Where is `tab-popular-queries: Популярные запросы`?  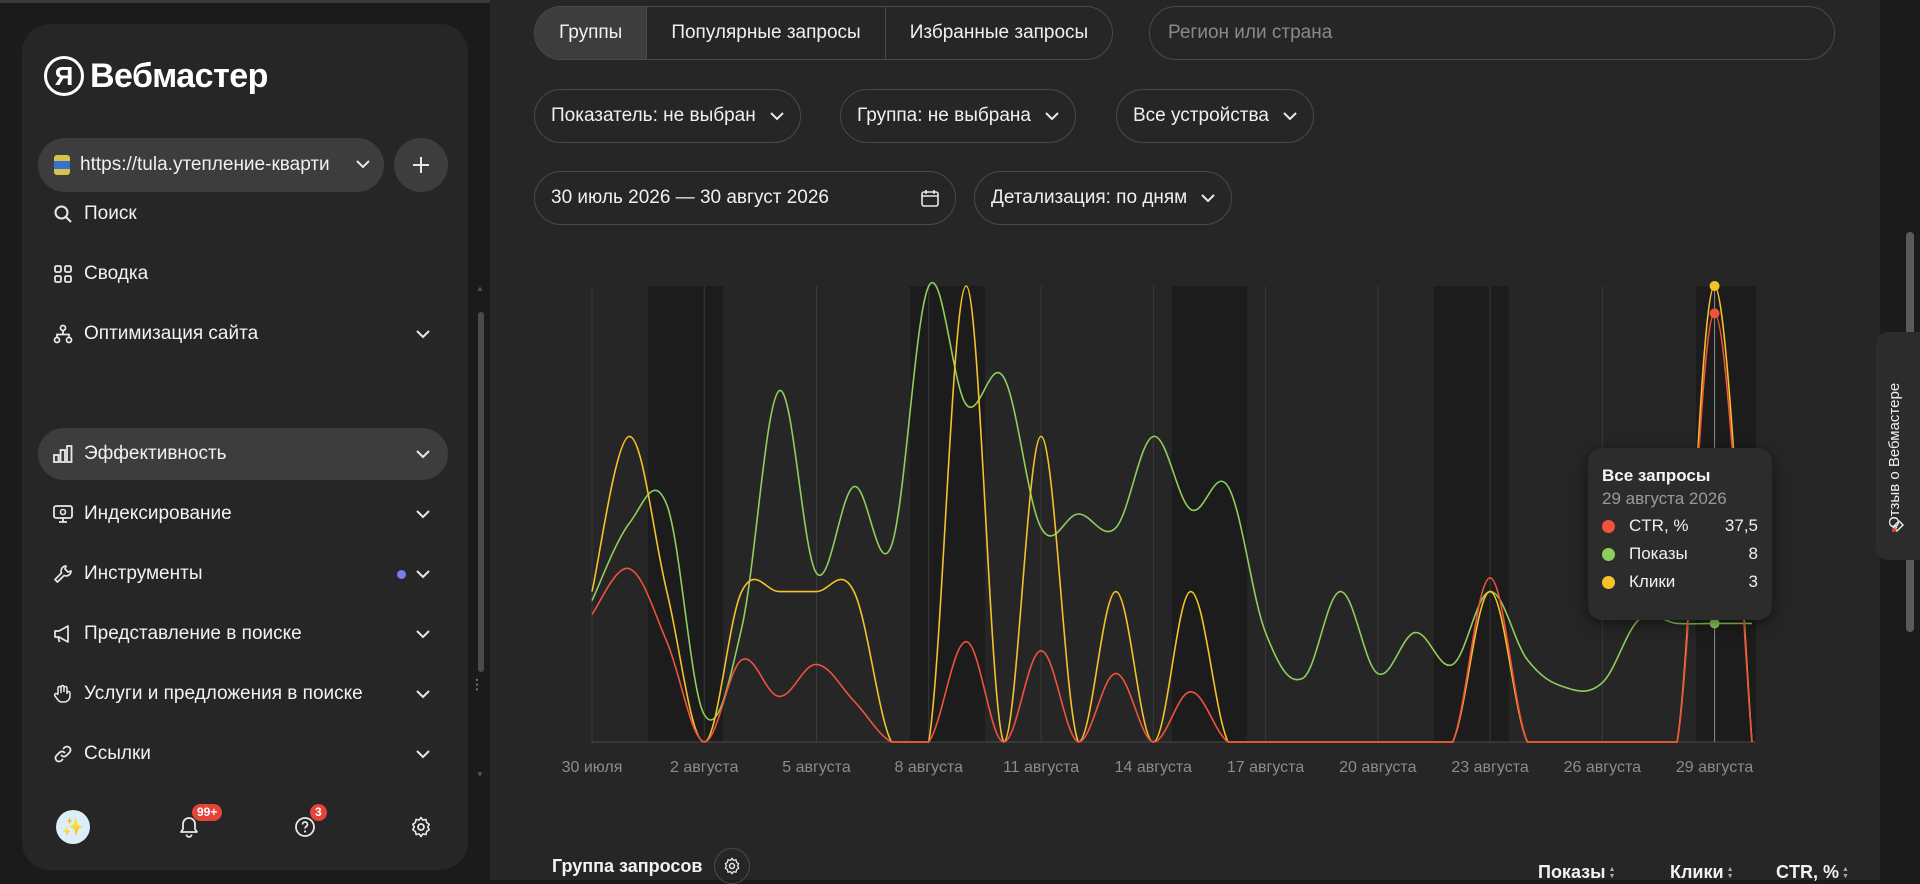 tab-popular-queries: Популярные запросы is located at coordinates (766, 33).